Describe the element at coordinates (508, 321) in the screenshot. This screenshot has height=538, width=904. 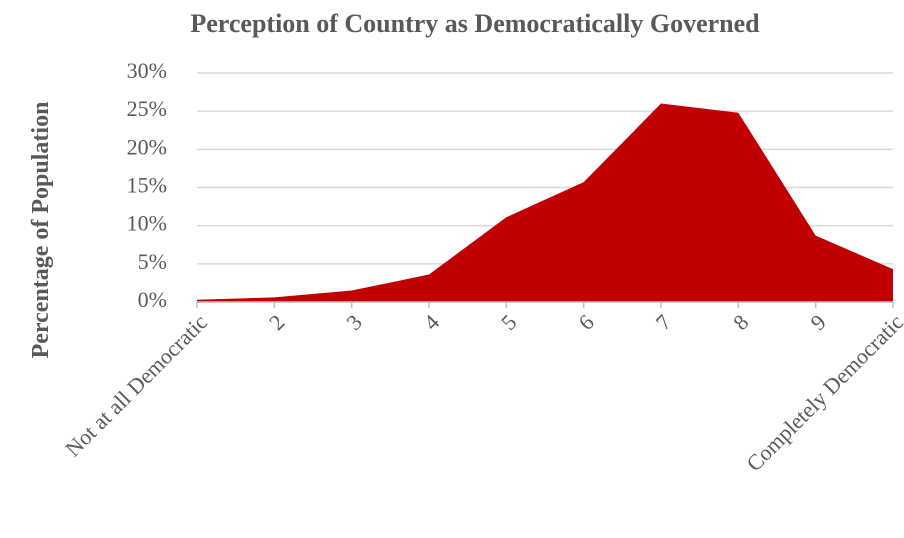
I see `x-tick-label: 5` at that location.